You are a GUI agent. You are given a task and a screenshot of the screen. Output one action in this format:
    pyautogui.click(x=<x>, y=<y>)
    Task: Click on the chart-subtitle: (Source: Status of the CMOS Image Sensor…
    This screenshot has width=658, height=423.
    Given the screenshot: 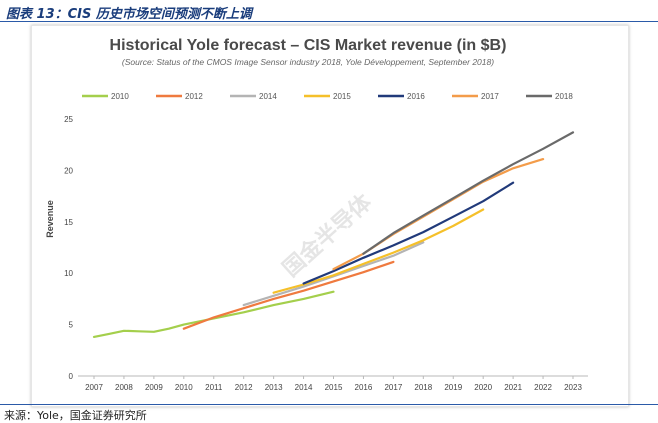 What is the action you would take?
    pyautogui.click(x=308, y=62)
    